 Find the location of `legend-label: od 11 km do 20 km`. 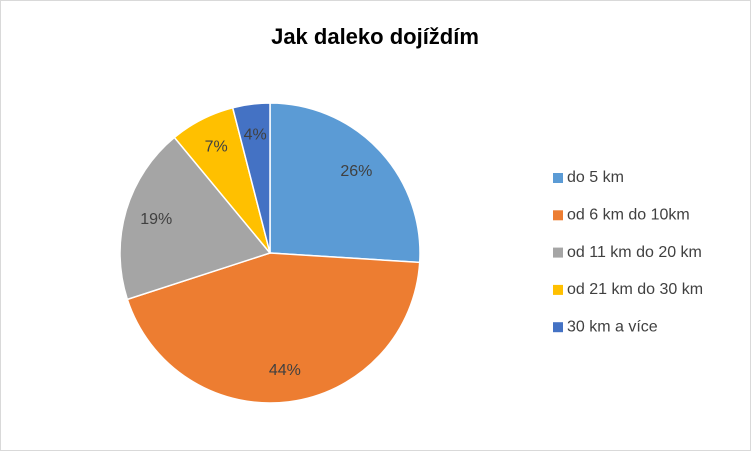

legend-label: od 11 km do 20 km is located at coordinates (634, 252).